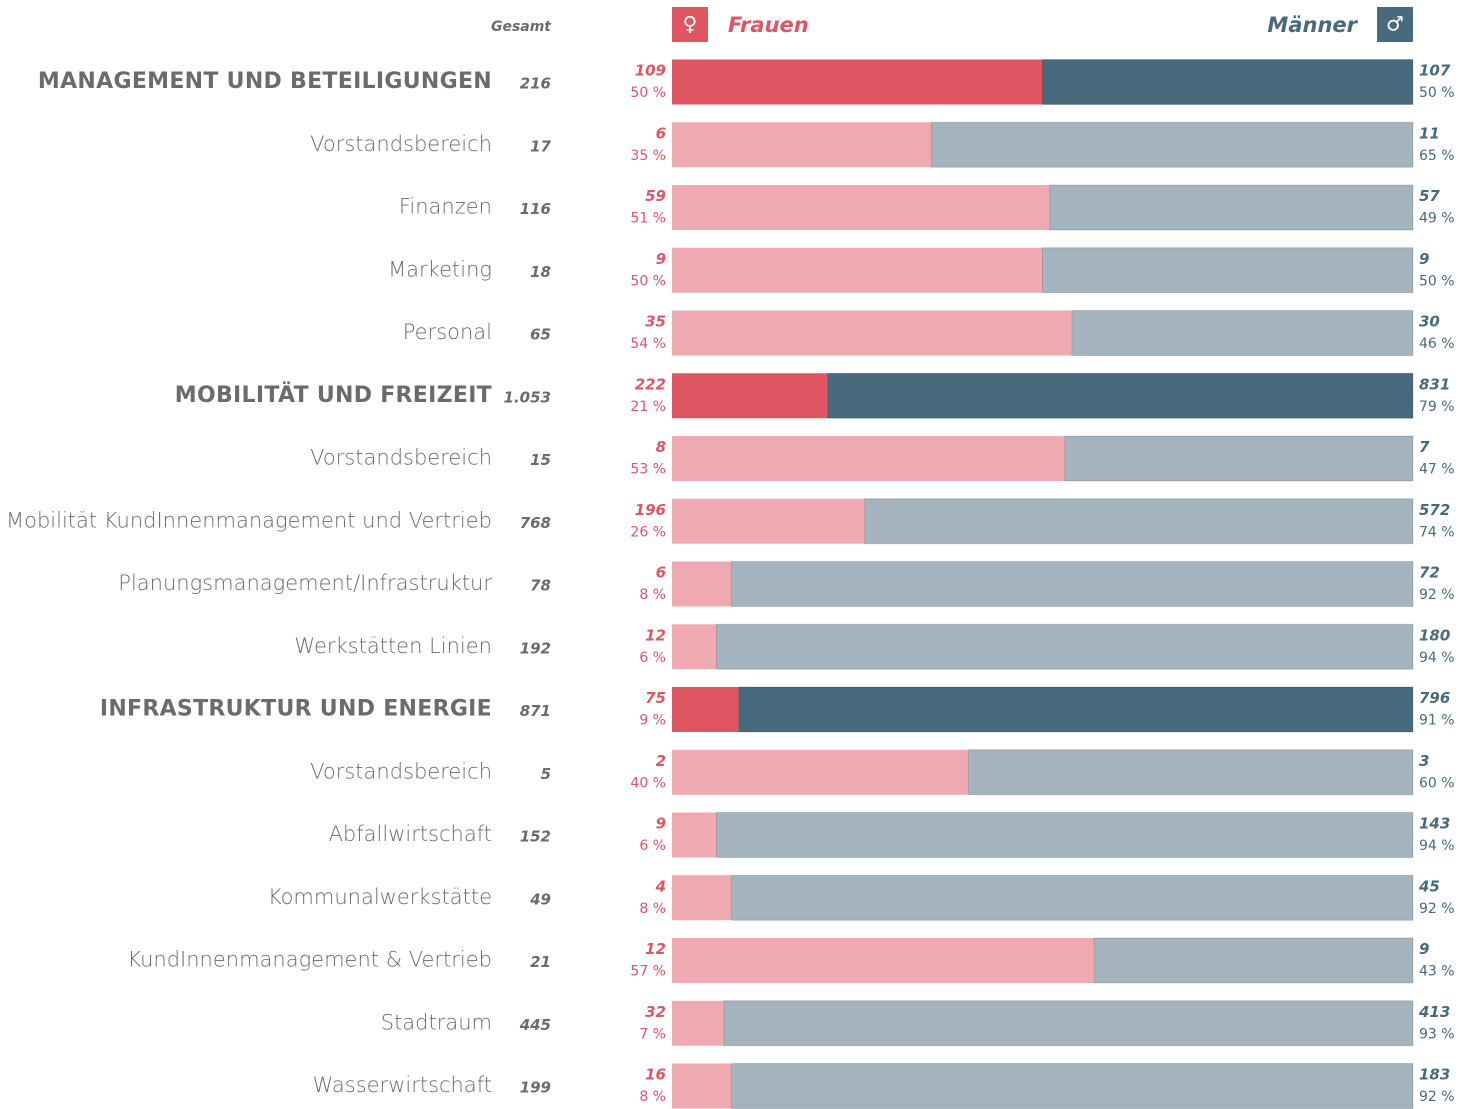  I want to click on count-label: 57, so click(1429, 196).